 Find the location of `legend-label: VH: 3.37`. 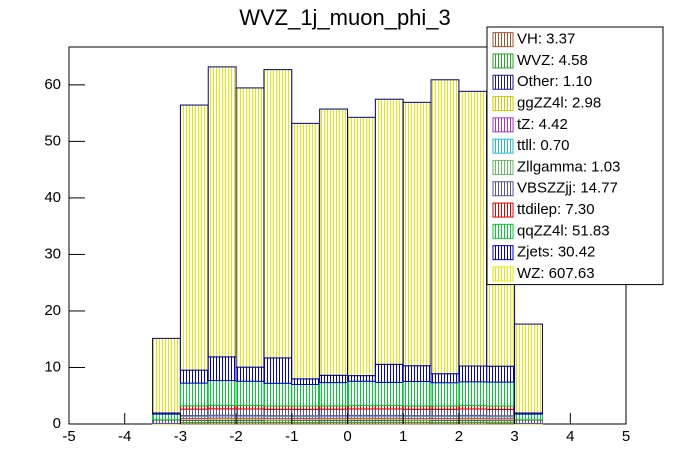

legend-label: VH: 3.37 is located at coordinates (546, 39).